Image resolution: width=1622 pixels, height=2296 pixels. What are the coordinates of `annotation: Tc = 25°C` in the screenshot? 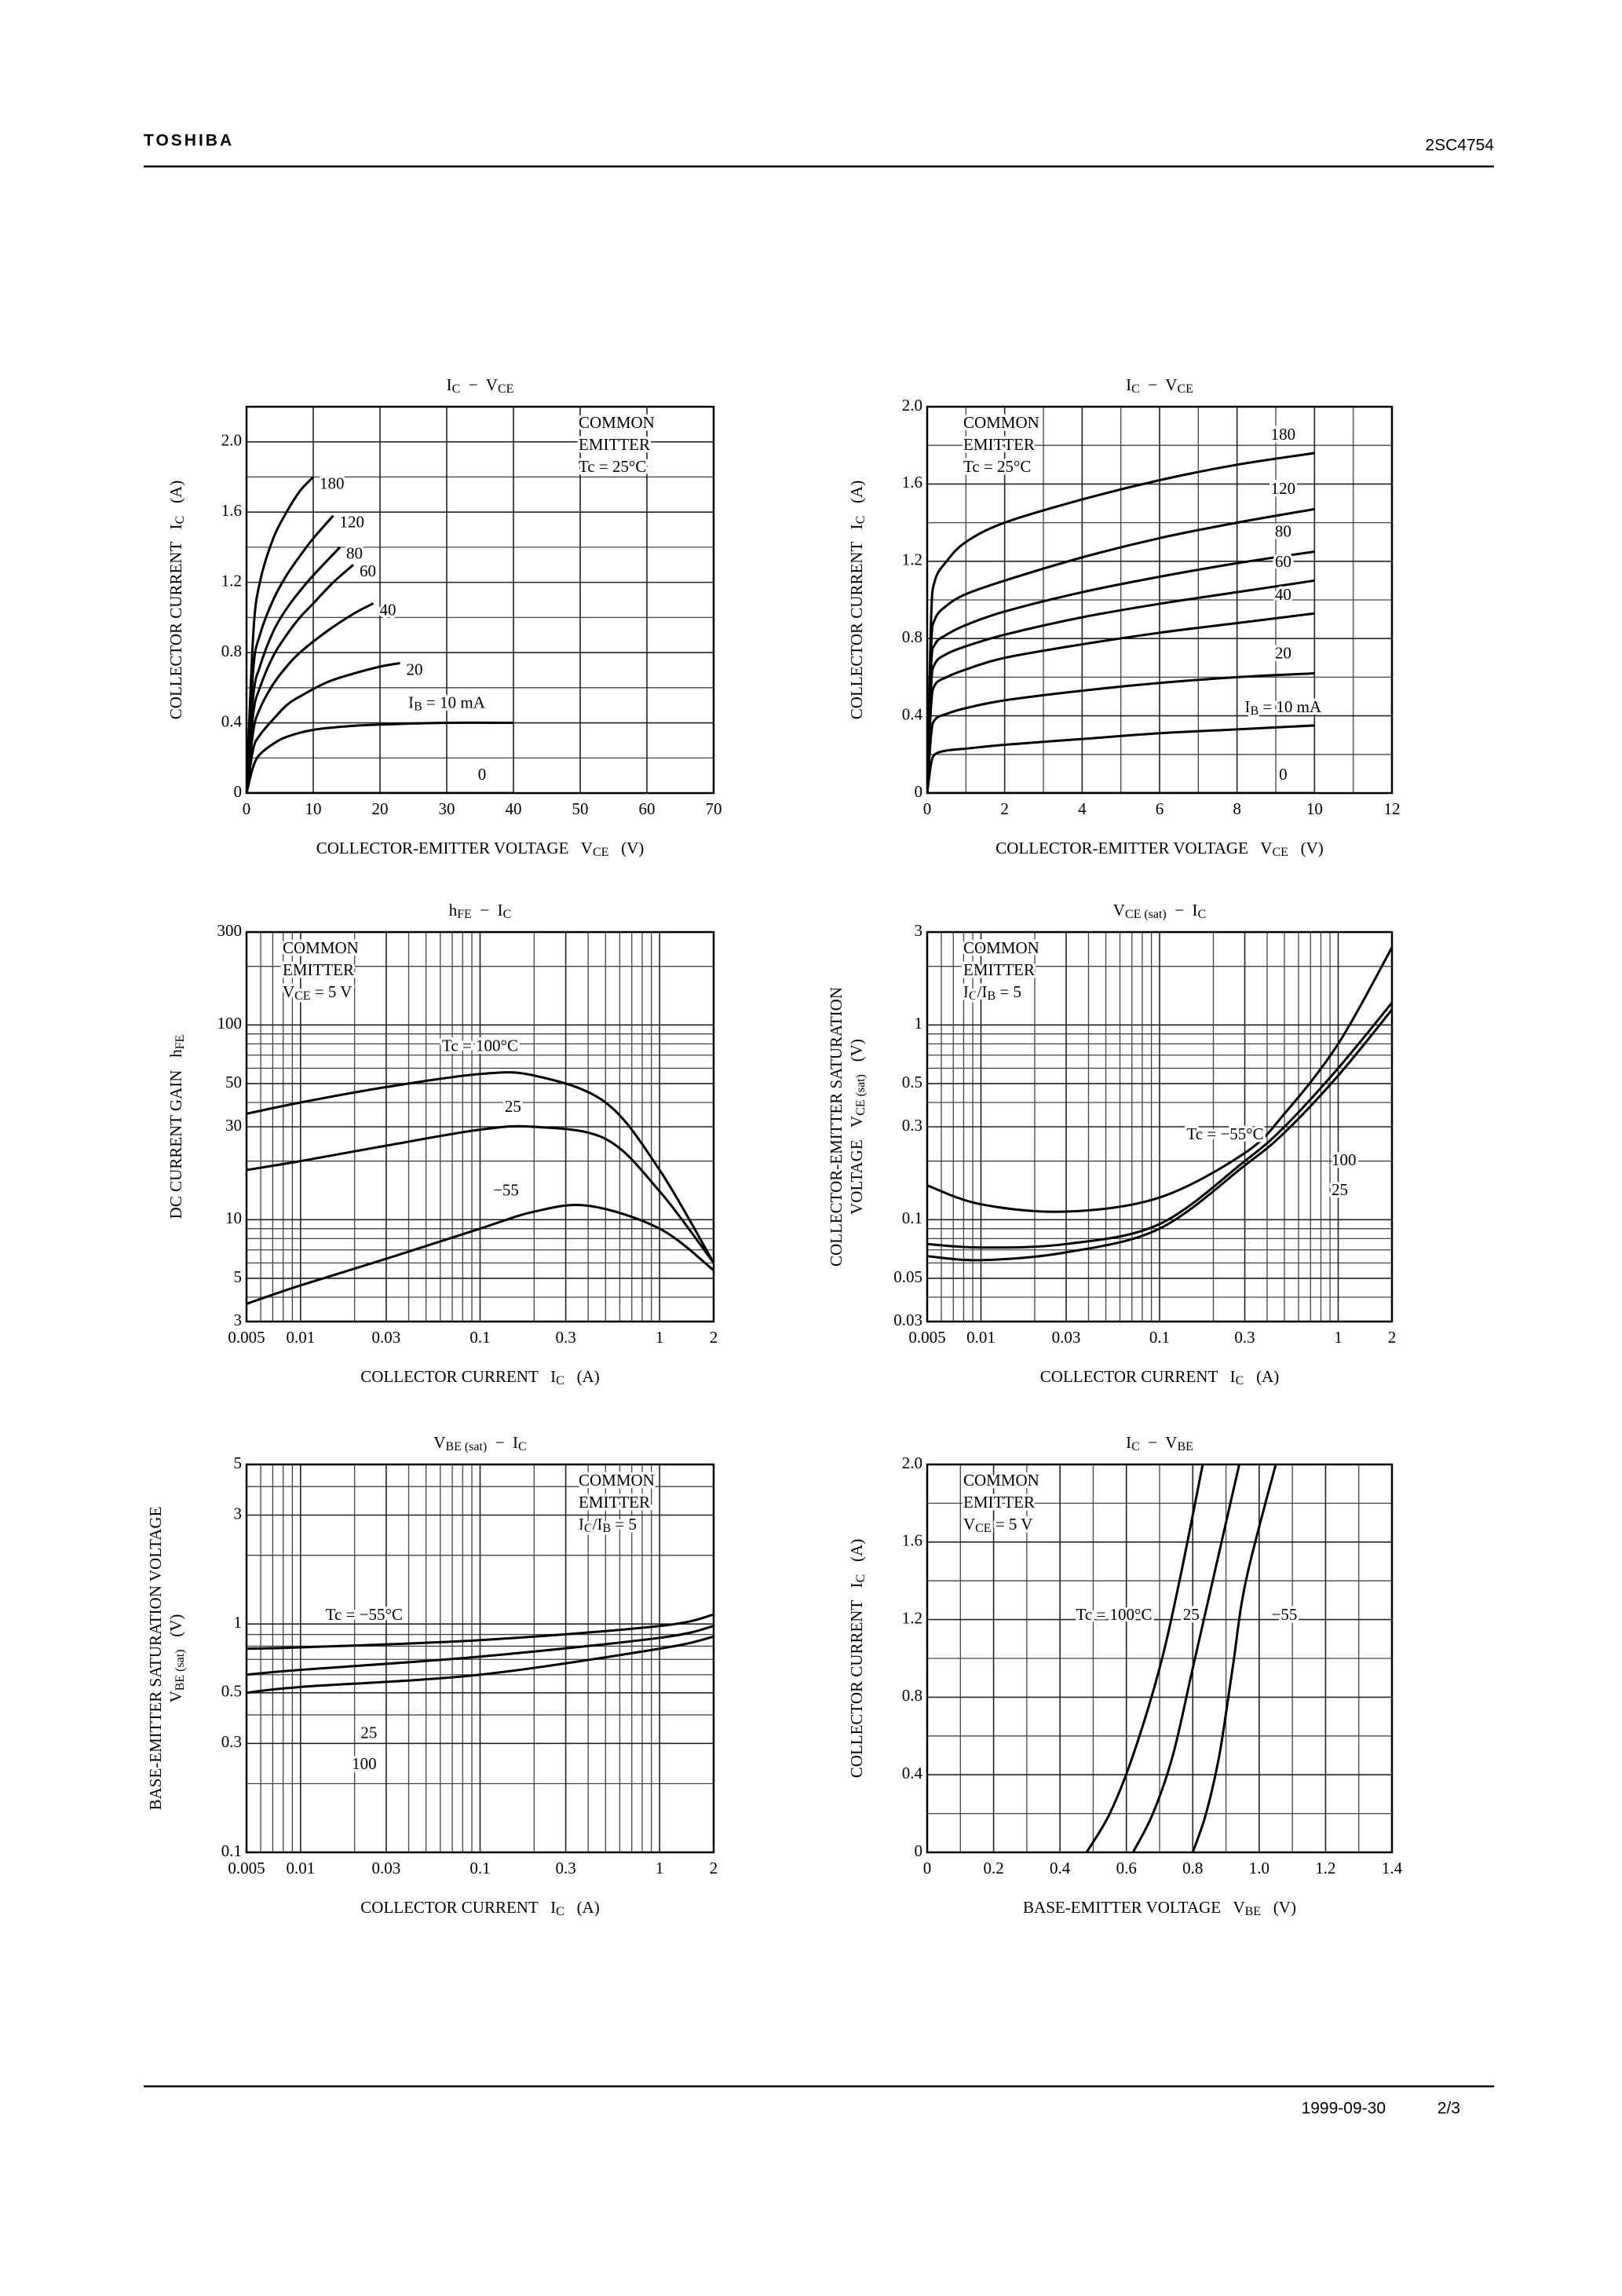 It's located at (997, 466).